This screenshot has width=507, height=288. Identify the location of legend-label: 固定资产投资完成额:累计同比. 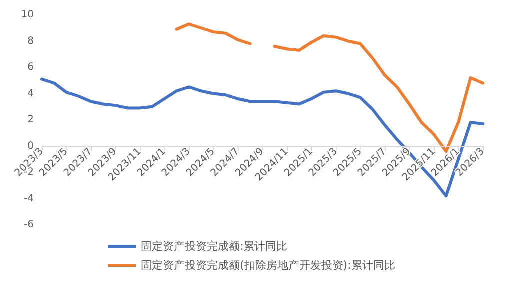
(214, 246).